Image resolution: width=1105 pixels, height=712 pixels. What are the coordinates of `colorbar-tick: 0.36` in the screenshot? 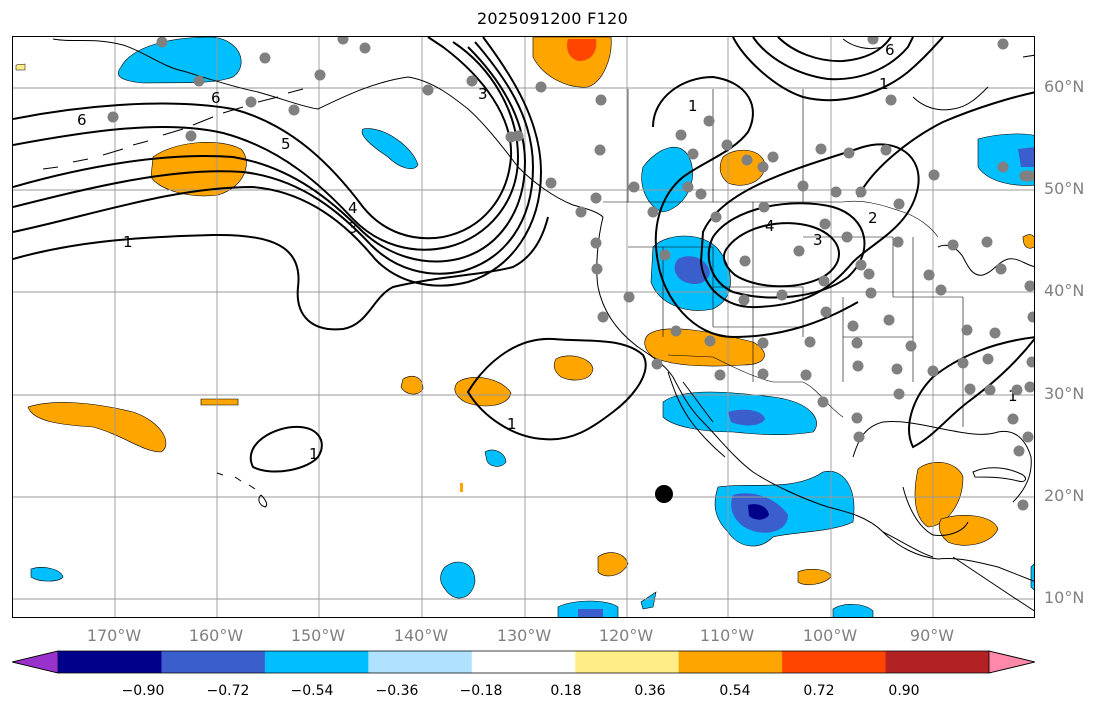 It's located at (650, 691).